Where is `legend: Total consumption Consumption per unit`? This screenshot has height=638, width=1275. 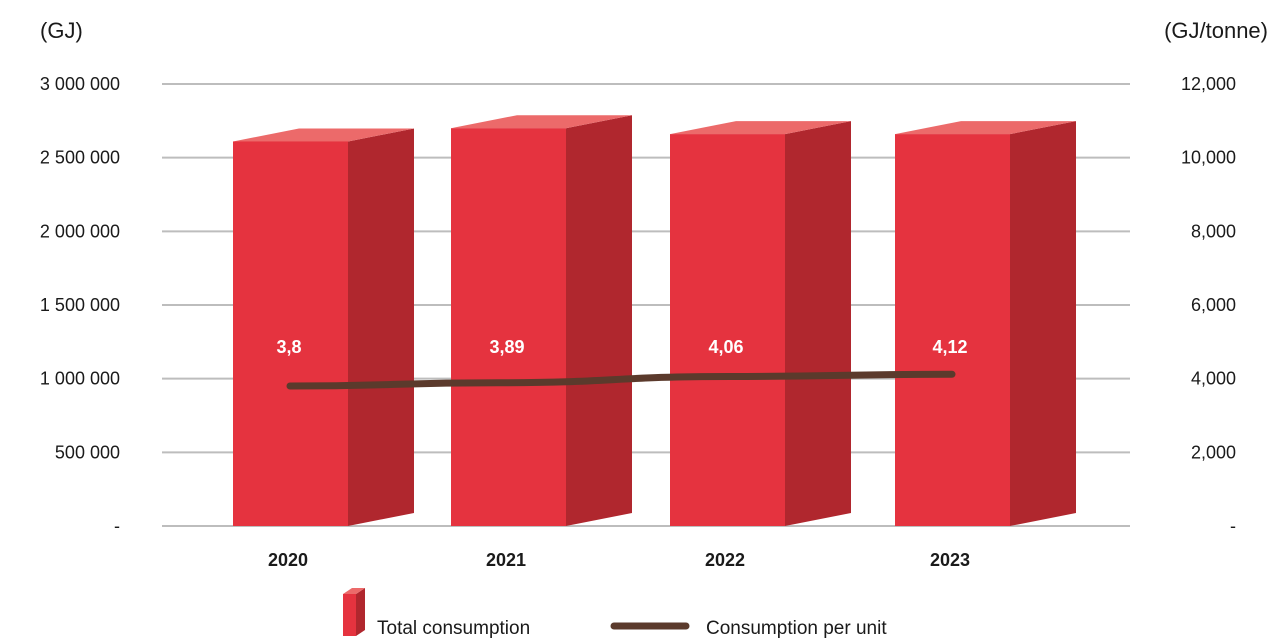
legend: Total consumption Consumption per unit is located at coordinates (615, 613).